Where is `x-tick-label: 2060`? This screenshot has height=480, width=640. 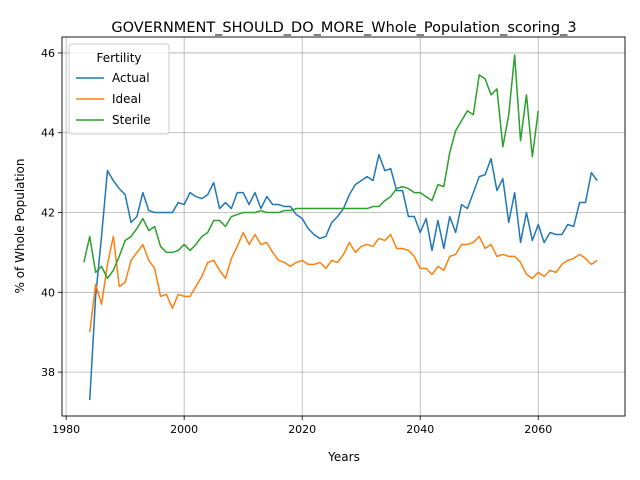 x-tick-label: 2060 is located at coordinates (538, 429).